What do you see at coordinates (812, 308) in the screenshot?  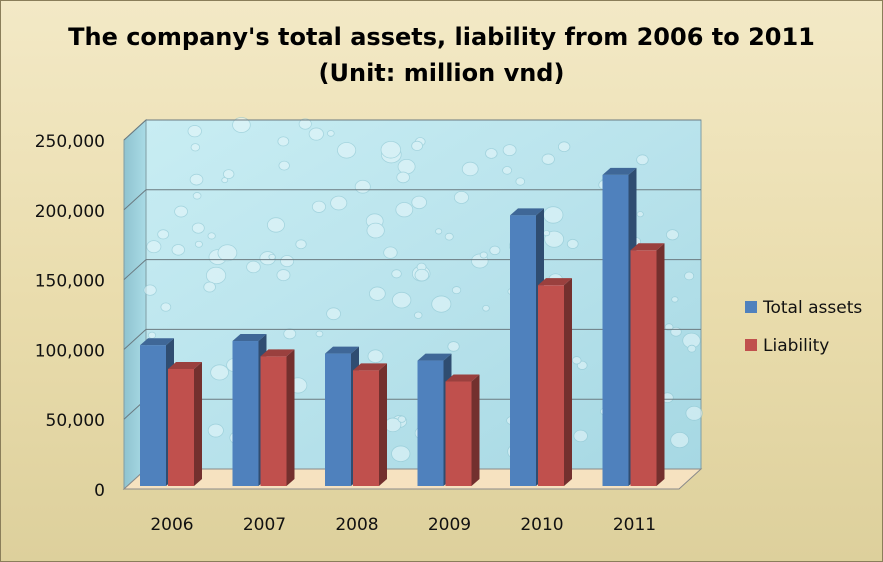 I see `legend-label: Total assets` at bounding box center [812, 308].